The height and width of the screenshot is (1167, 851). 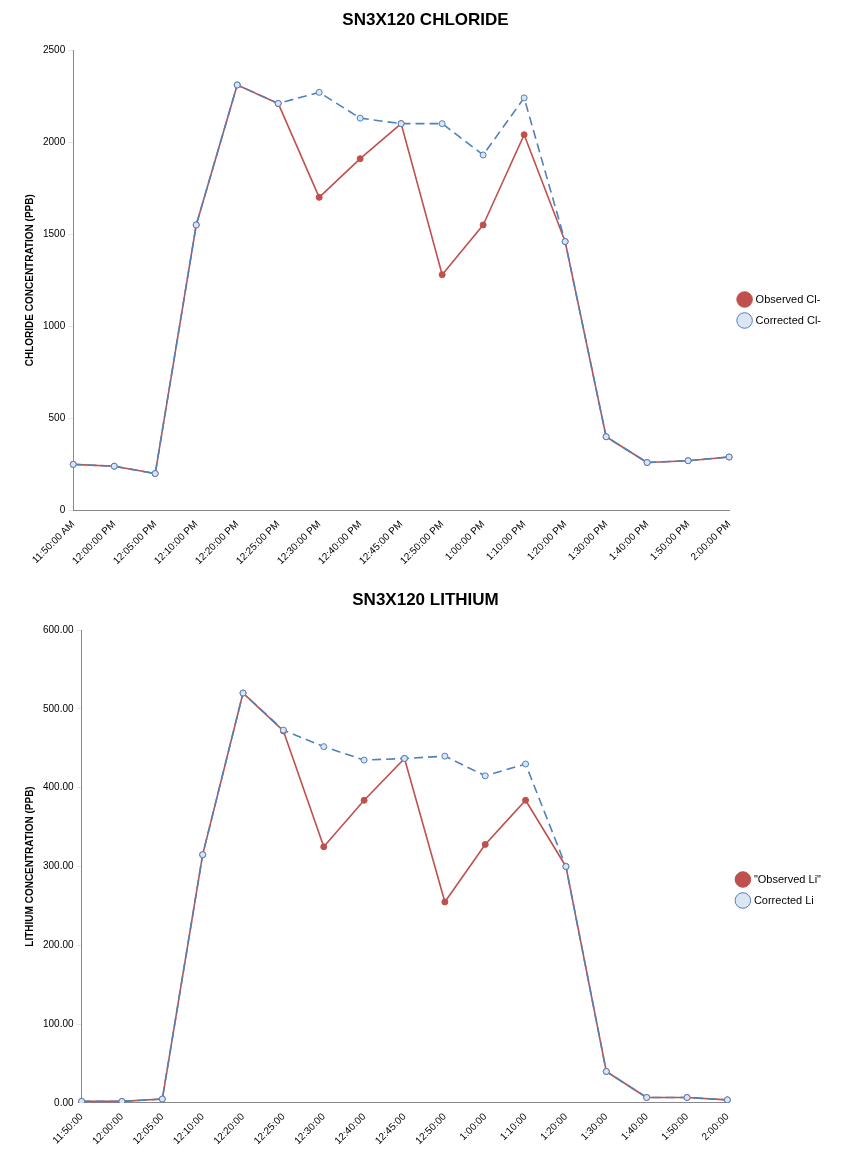 I want to click on y-axis-title: CHLORIDE CONCENTRATION (PPB), so click(x=29, y=280).